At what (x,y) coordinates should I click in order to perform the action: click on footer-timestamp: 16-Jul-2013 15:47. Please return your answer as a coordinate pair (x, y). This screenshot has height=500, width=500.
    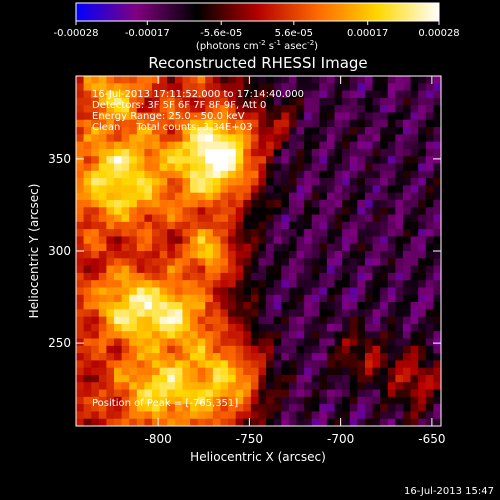
    Looking at the image, I should click on (449, 491).